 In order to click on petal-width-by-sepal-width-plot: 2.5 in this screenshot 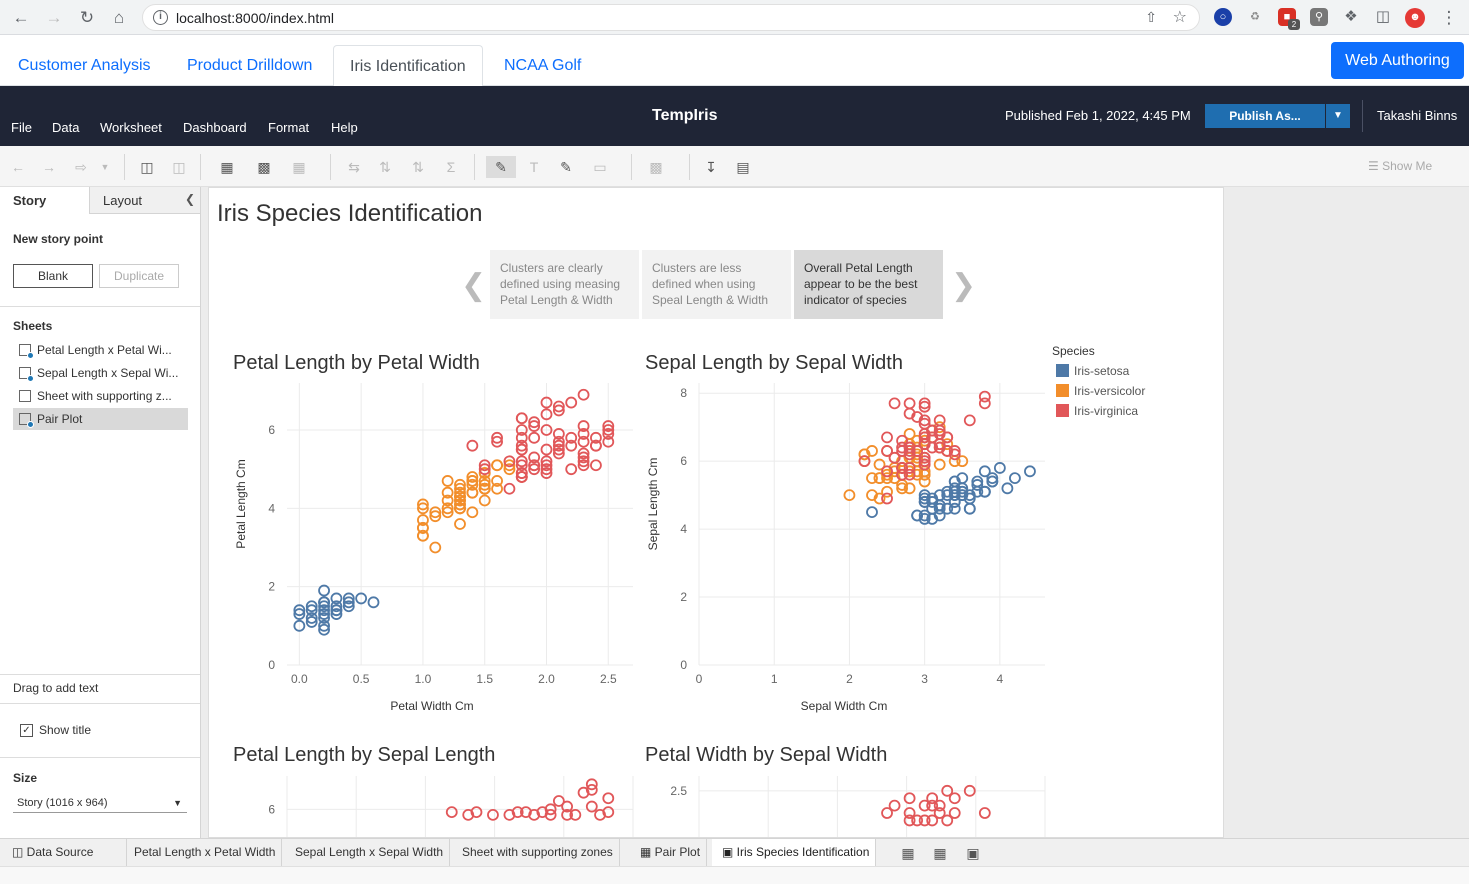, I will do `click(843, 807)`.